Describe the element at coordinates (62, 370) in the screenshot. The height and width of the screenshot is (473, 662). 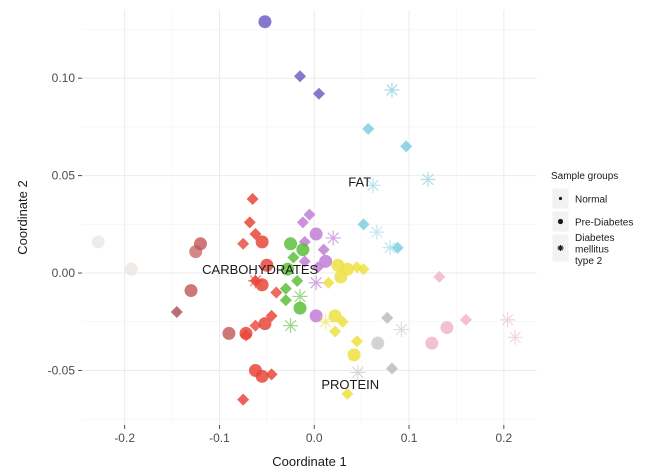
I see `y-tick-label: -0.05` at that location.